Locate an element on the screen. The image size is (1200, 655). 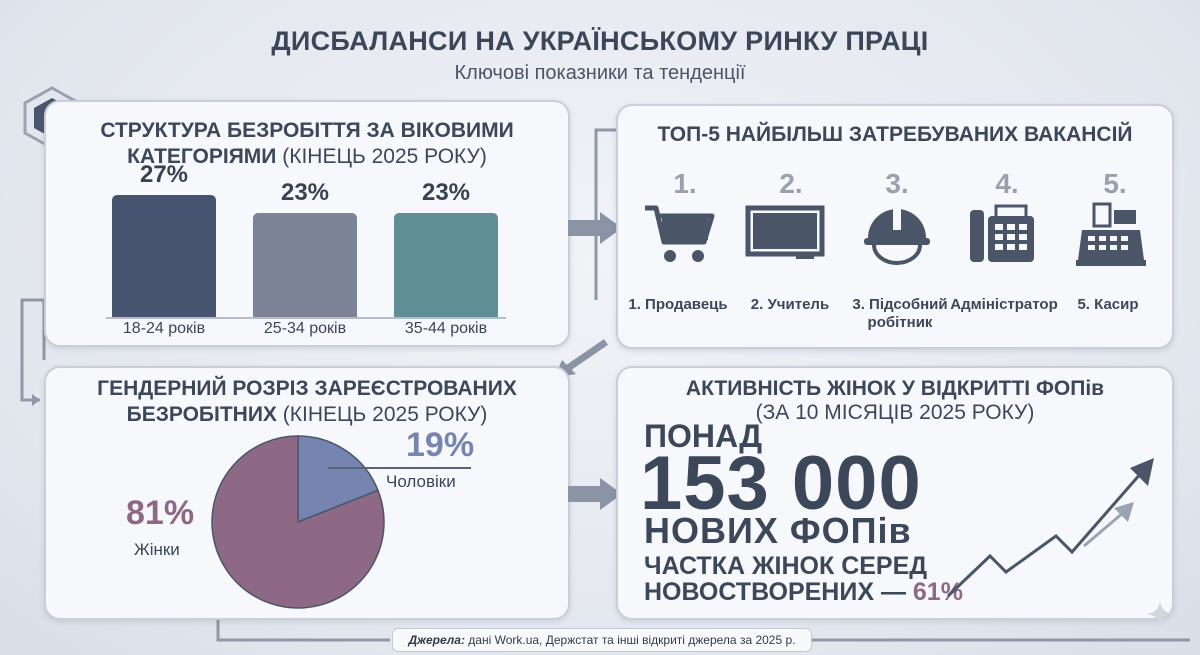
vacancies-title: ТОП-5 НАЙБІЛЬШ ЗАТРЕБУВАНИХ ВАКАНСІЙ is located at coordinates (895, 134).